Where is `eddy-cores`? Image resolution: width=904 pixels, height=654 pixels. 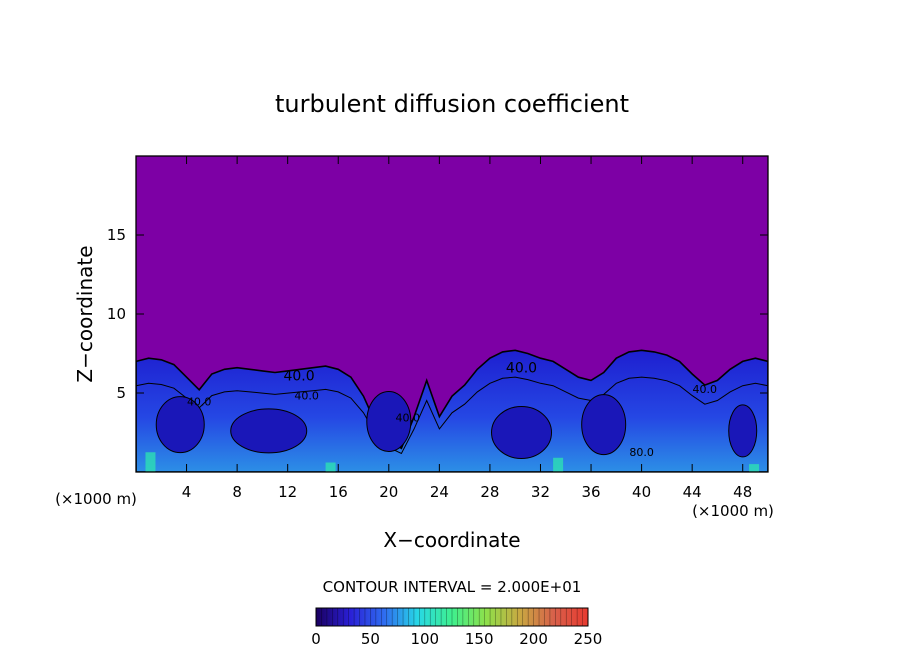 eddy-cores is located at coordinates (452, 431).